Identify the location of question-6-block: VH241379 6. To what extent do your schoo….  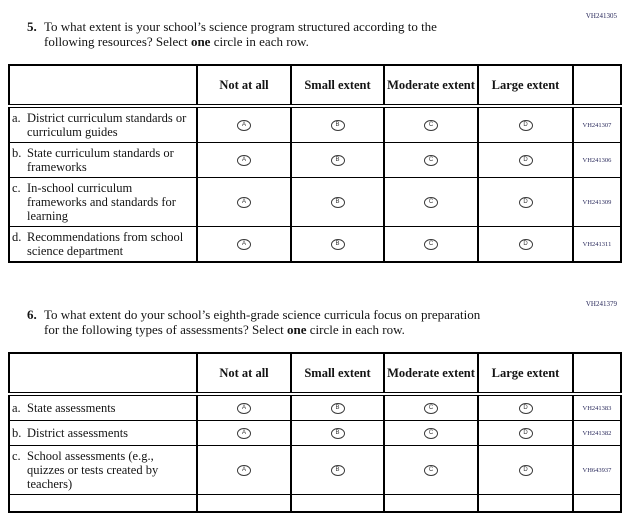
(312, 318).